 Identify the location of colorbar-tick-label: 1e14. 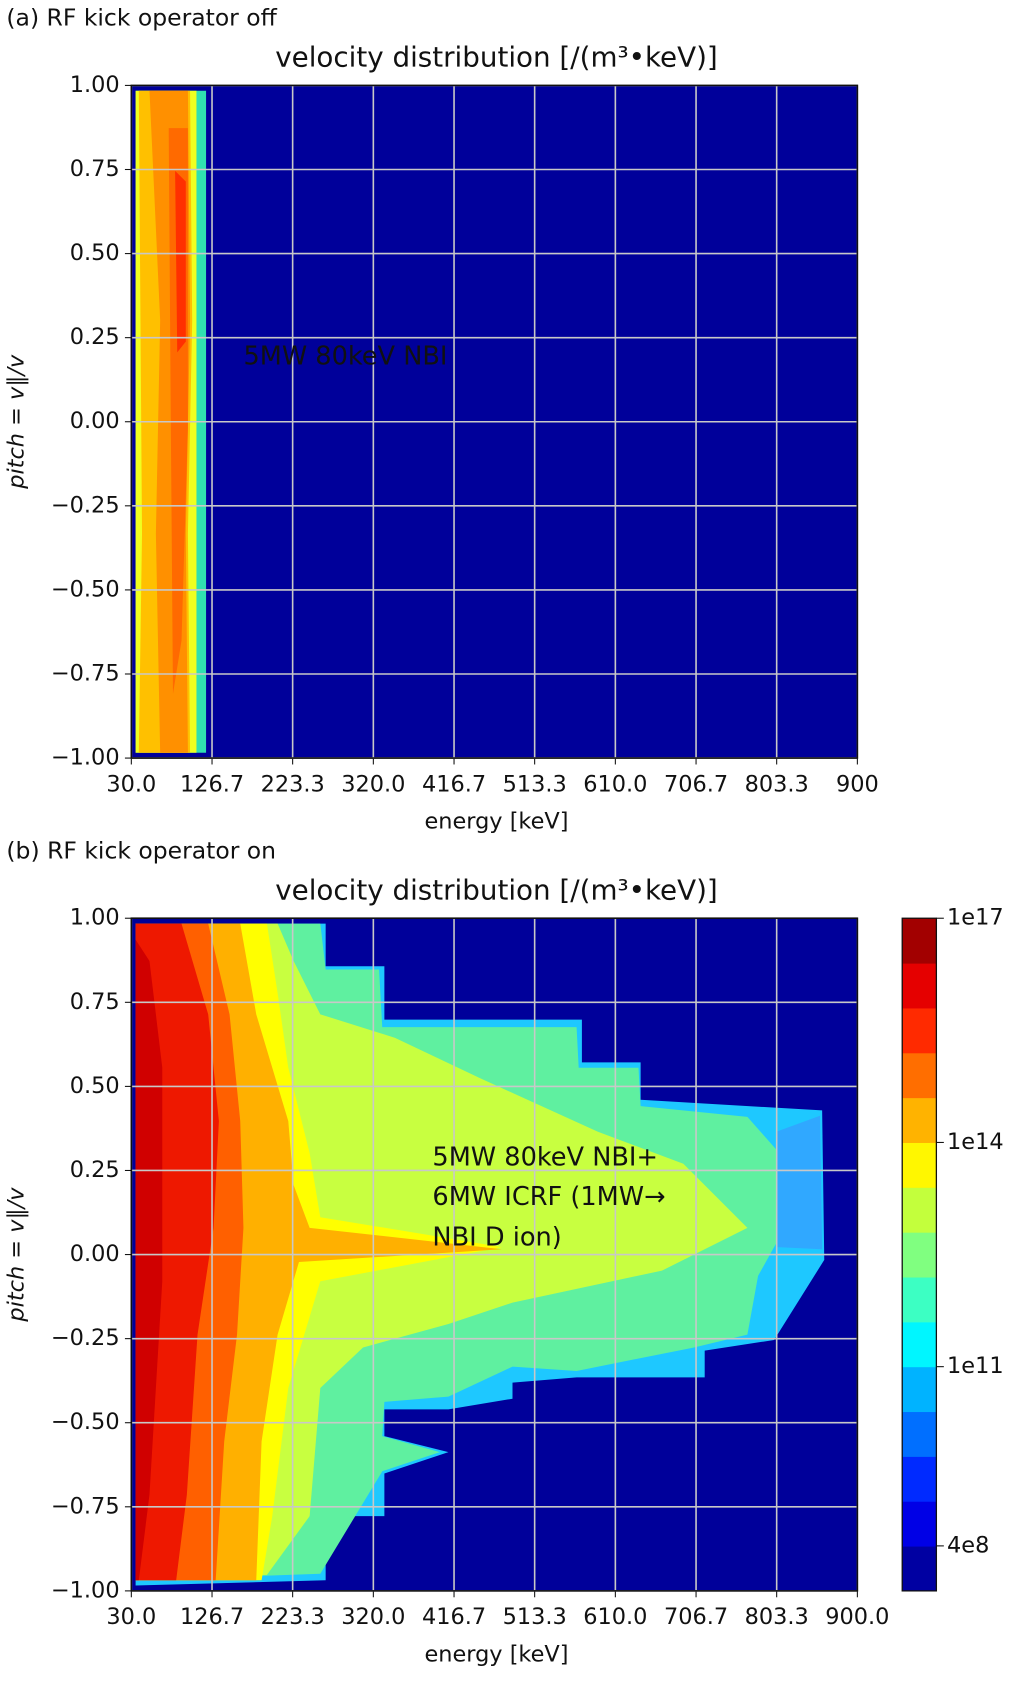
(975, 1142).